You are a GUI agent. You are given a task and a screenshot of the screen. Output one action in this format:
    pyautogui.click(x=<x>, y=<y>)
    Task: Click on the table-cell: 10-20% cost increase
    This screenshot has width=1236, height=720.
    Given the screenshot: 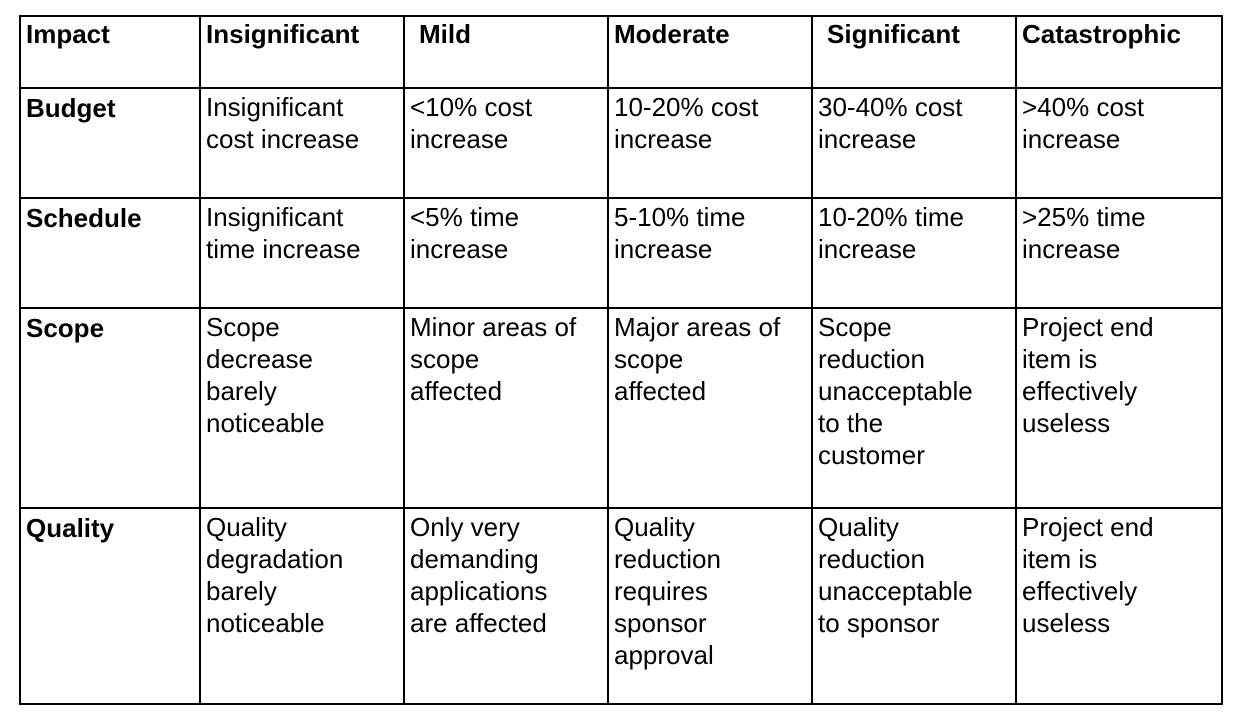 What is the action you would take?
    pyautogui.click(x=710, y=143)
    